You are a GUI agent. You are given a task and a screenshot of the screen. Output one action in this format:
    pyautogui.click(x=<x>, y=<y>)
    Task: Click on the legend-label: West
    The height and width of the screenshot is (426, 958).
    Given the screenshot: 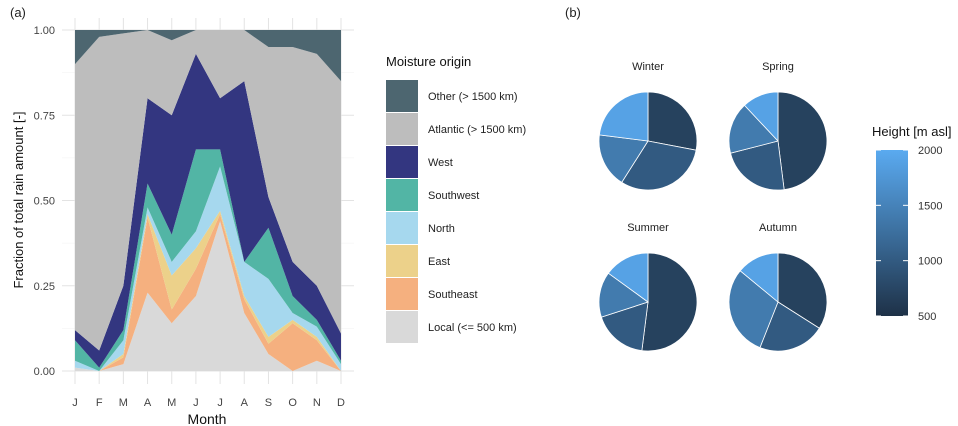 What is the action you would take?
    pyautogui.click(x=440, y=163)
    